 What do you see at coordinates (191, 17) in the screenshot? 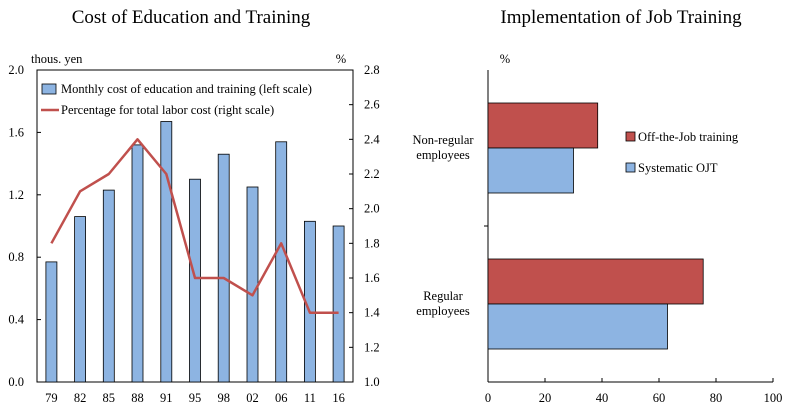
I see `left-chart-title: Cost of Education and Training` at bounding box center [191, 17].